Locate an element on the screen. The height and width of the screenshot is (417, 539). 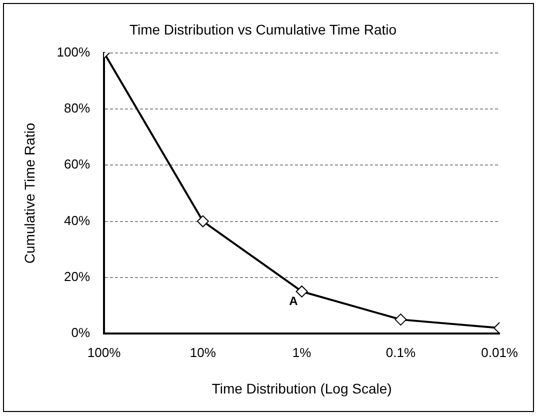
y-tick-label: 20% is located at coordinates (77, 276).